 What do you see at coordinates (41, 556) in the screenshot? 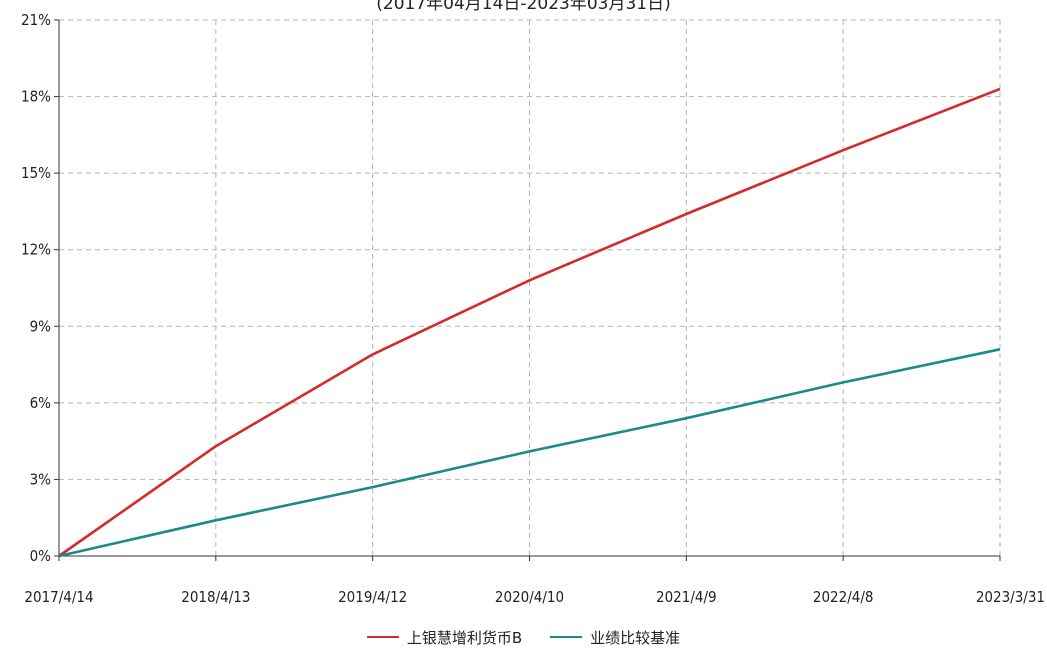
I see `y-tick-label: 0%` at bounding box center [41, 556].